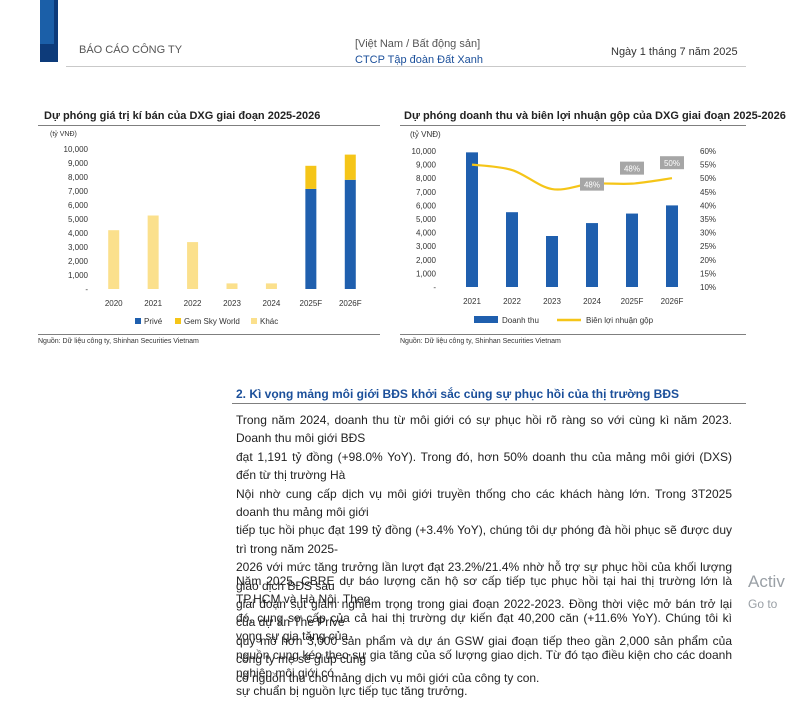 The width and height of the screenshot is (789, 701). Describe the element at coordinates (78, 205) in the screenshot. I see `y-tick-label: 6,000` at that location.